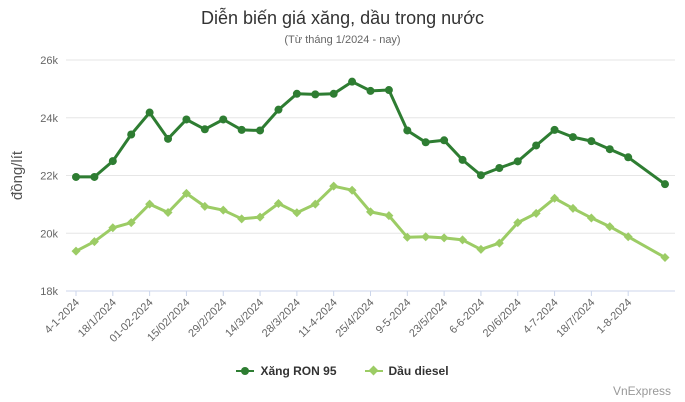 This screenshot has height=402, width=685. I want to click on legend-item-xang: Xăng RON 95, so click(286, 371).